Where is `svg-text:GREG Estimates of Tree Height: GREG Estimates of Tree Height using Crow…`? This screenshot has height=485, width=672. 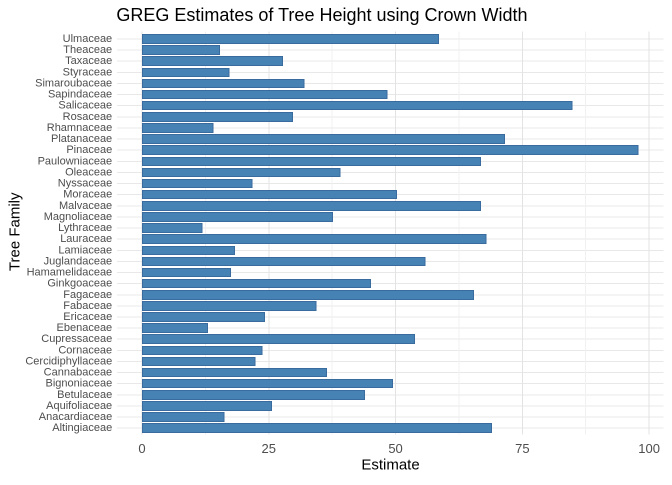
svg-text:GREG Estimates of Tree Height: GREG Estimates of Tree Height using Crow… is located at coordinates (321, 15).